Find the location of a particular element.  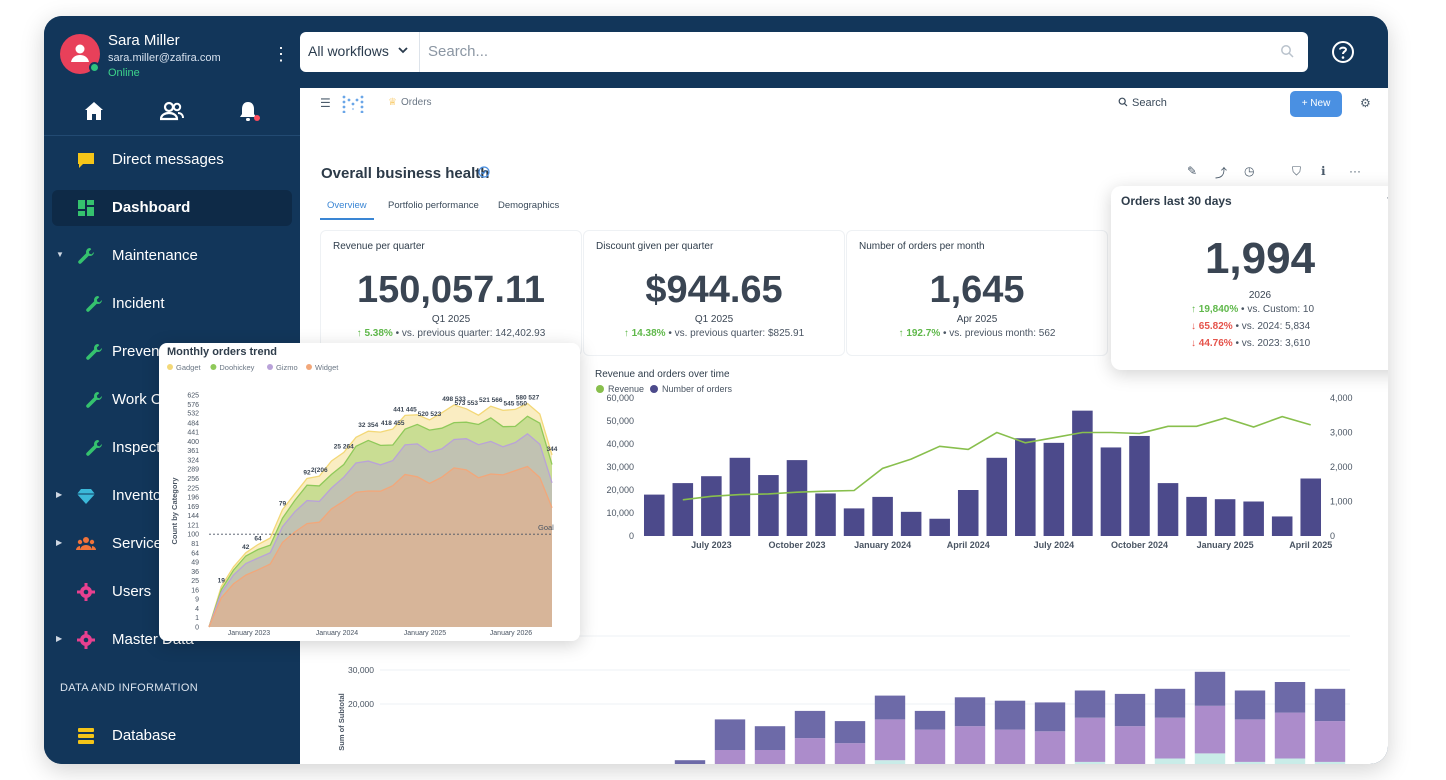

y-tick-label: 484 is located at coordinates (193, 423).